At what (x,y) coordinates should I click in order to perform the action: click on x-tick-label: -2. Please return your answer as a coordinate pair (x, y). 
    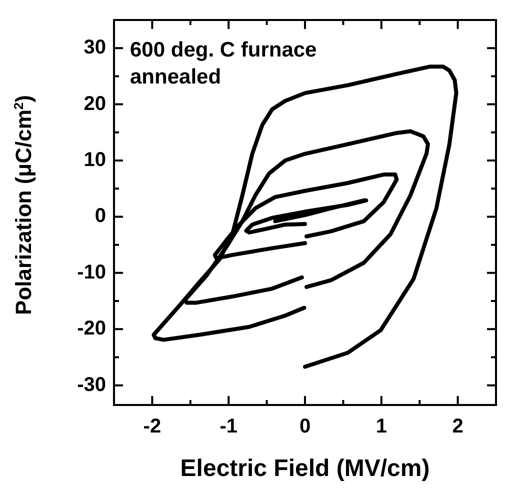
    Looking at the image, I should click on (152, 427).